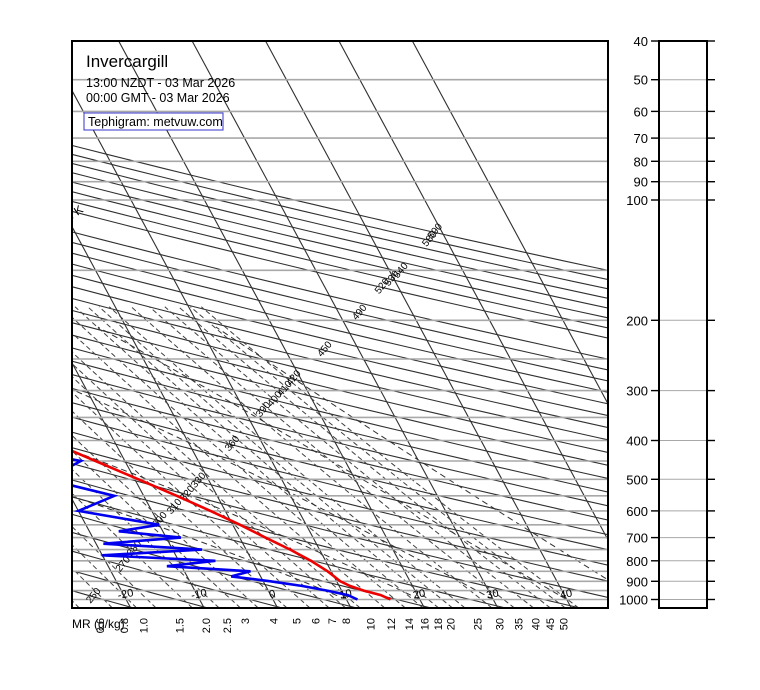 This screenshot has width=760, height=690. What do you see at coordinates (565, 624) in the screenshot?
I see `mixing-ratio-tick-label: 50` at bounding box center [565, 624].